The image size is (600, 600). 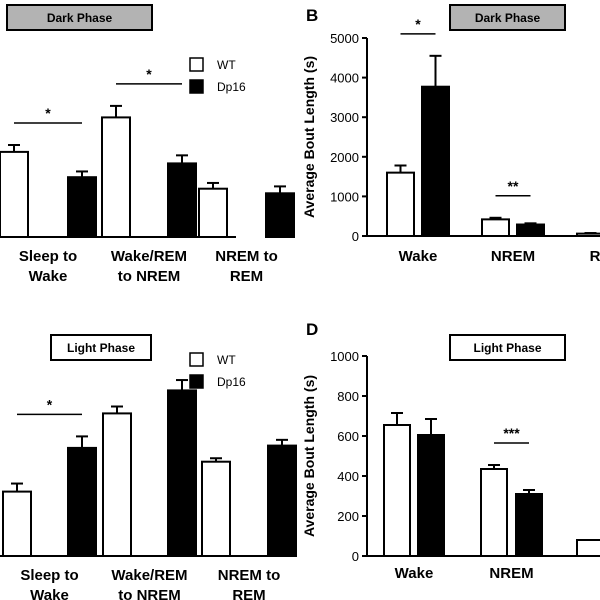 What do you see at coordinates (344, 157) in the screenshot?
I see `y-tick-label: 2000` at bounding box center [344, 157].